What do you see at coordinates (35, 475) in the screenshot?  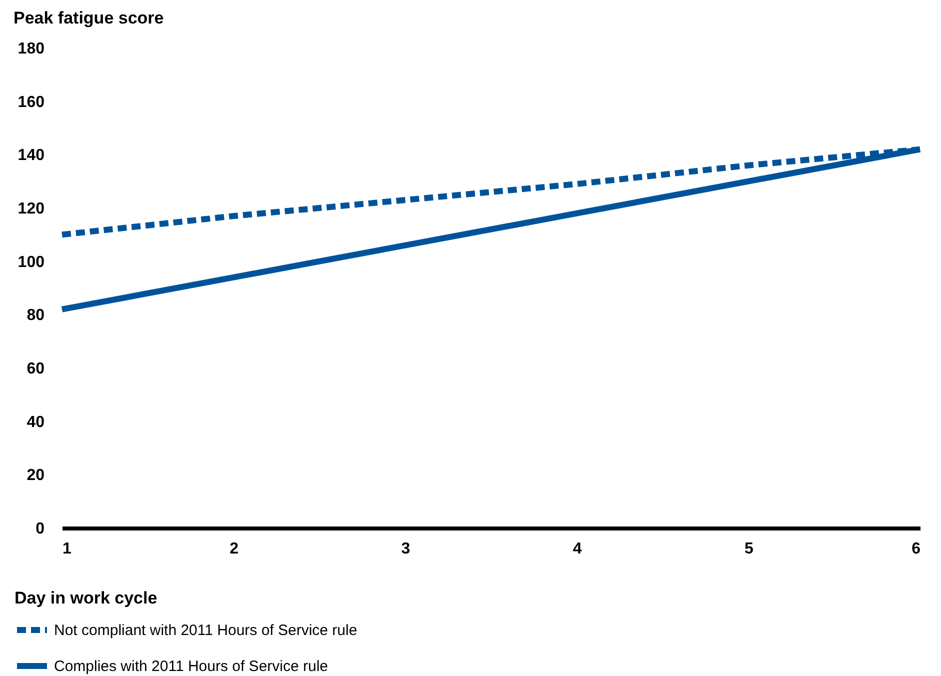 I see `y-tick-label: 20` at bounding box center [35, 475].